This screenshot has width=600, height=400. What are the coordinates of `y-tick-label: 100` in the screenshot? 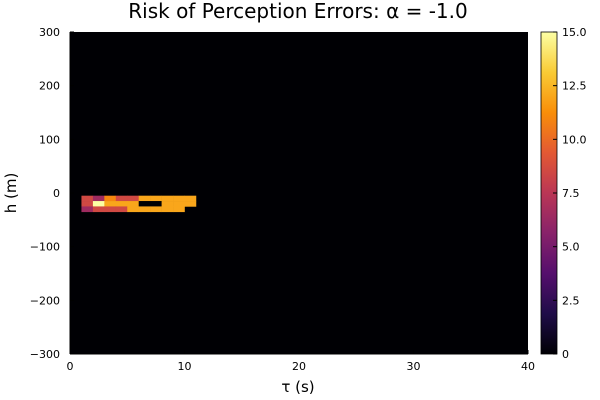 It's located at (49, 139).